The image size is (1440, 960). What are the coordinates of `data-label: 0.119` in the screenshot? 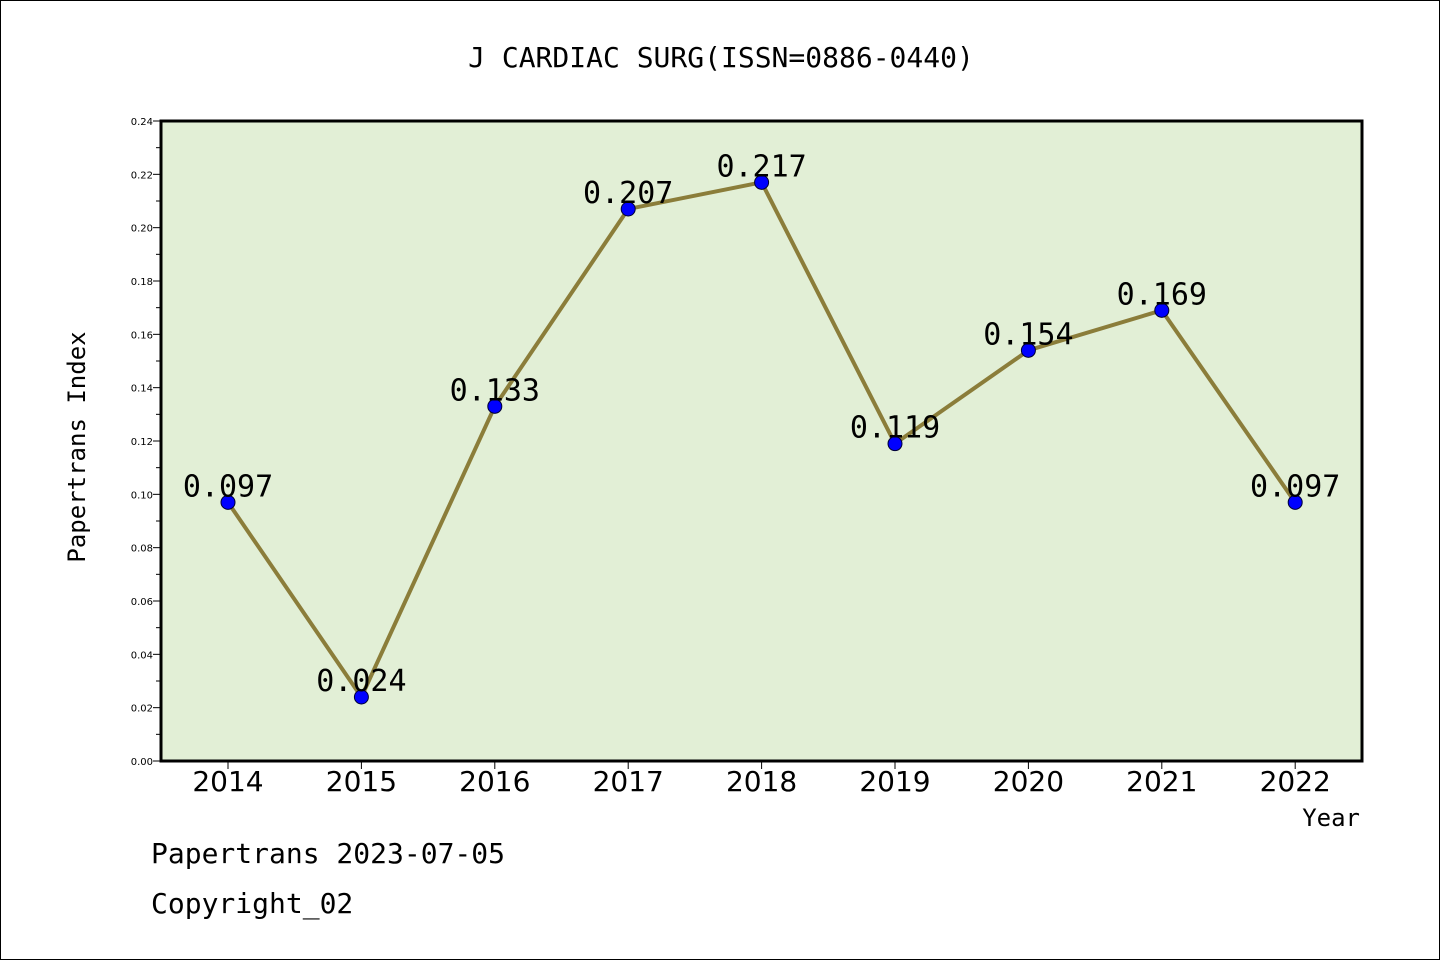 It's located at (895, 428).